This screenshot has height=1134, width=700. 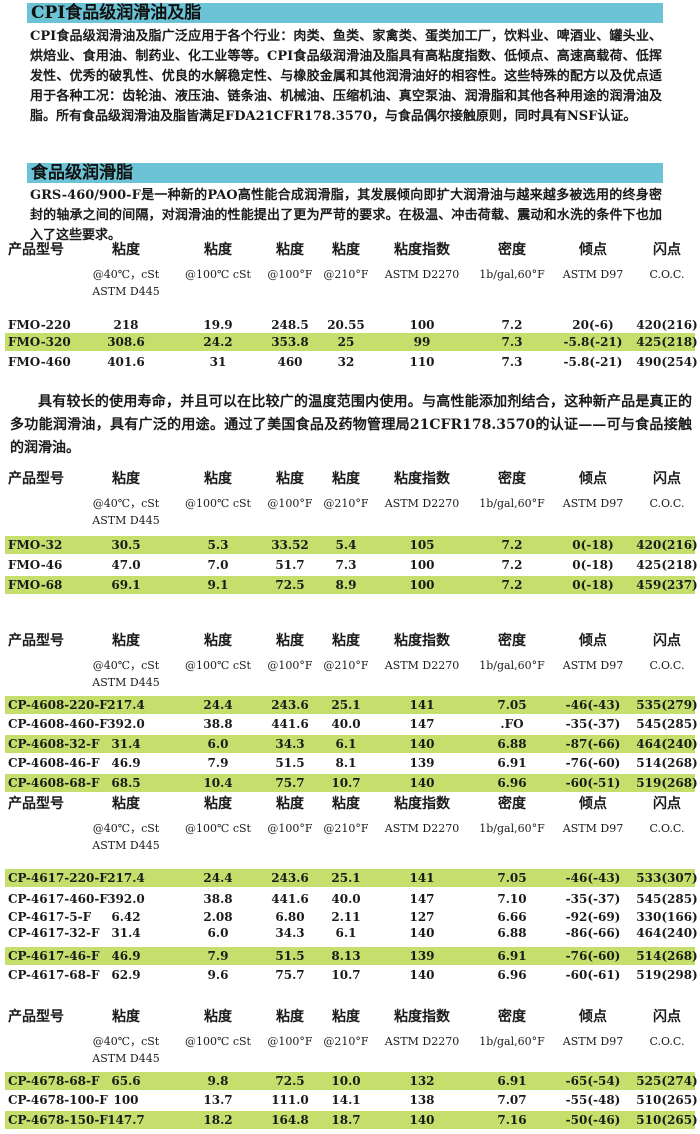 What do you see at coordinates (290, 899) in the screenshot?
I see `table-cell-viscosity-100f: 441.6` at bounding box center [290, 899].